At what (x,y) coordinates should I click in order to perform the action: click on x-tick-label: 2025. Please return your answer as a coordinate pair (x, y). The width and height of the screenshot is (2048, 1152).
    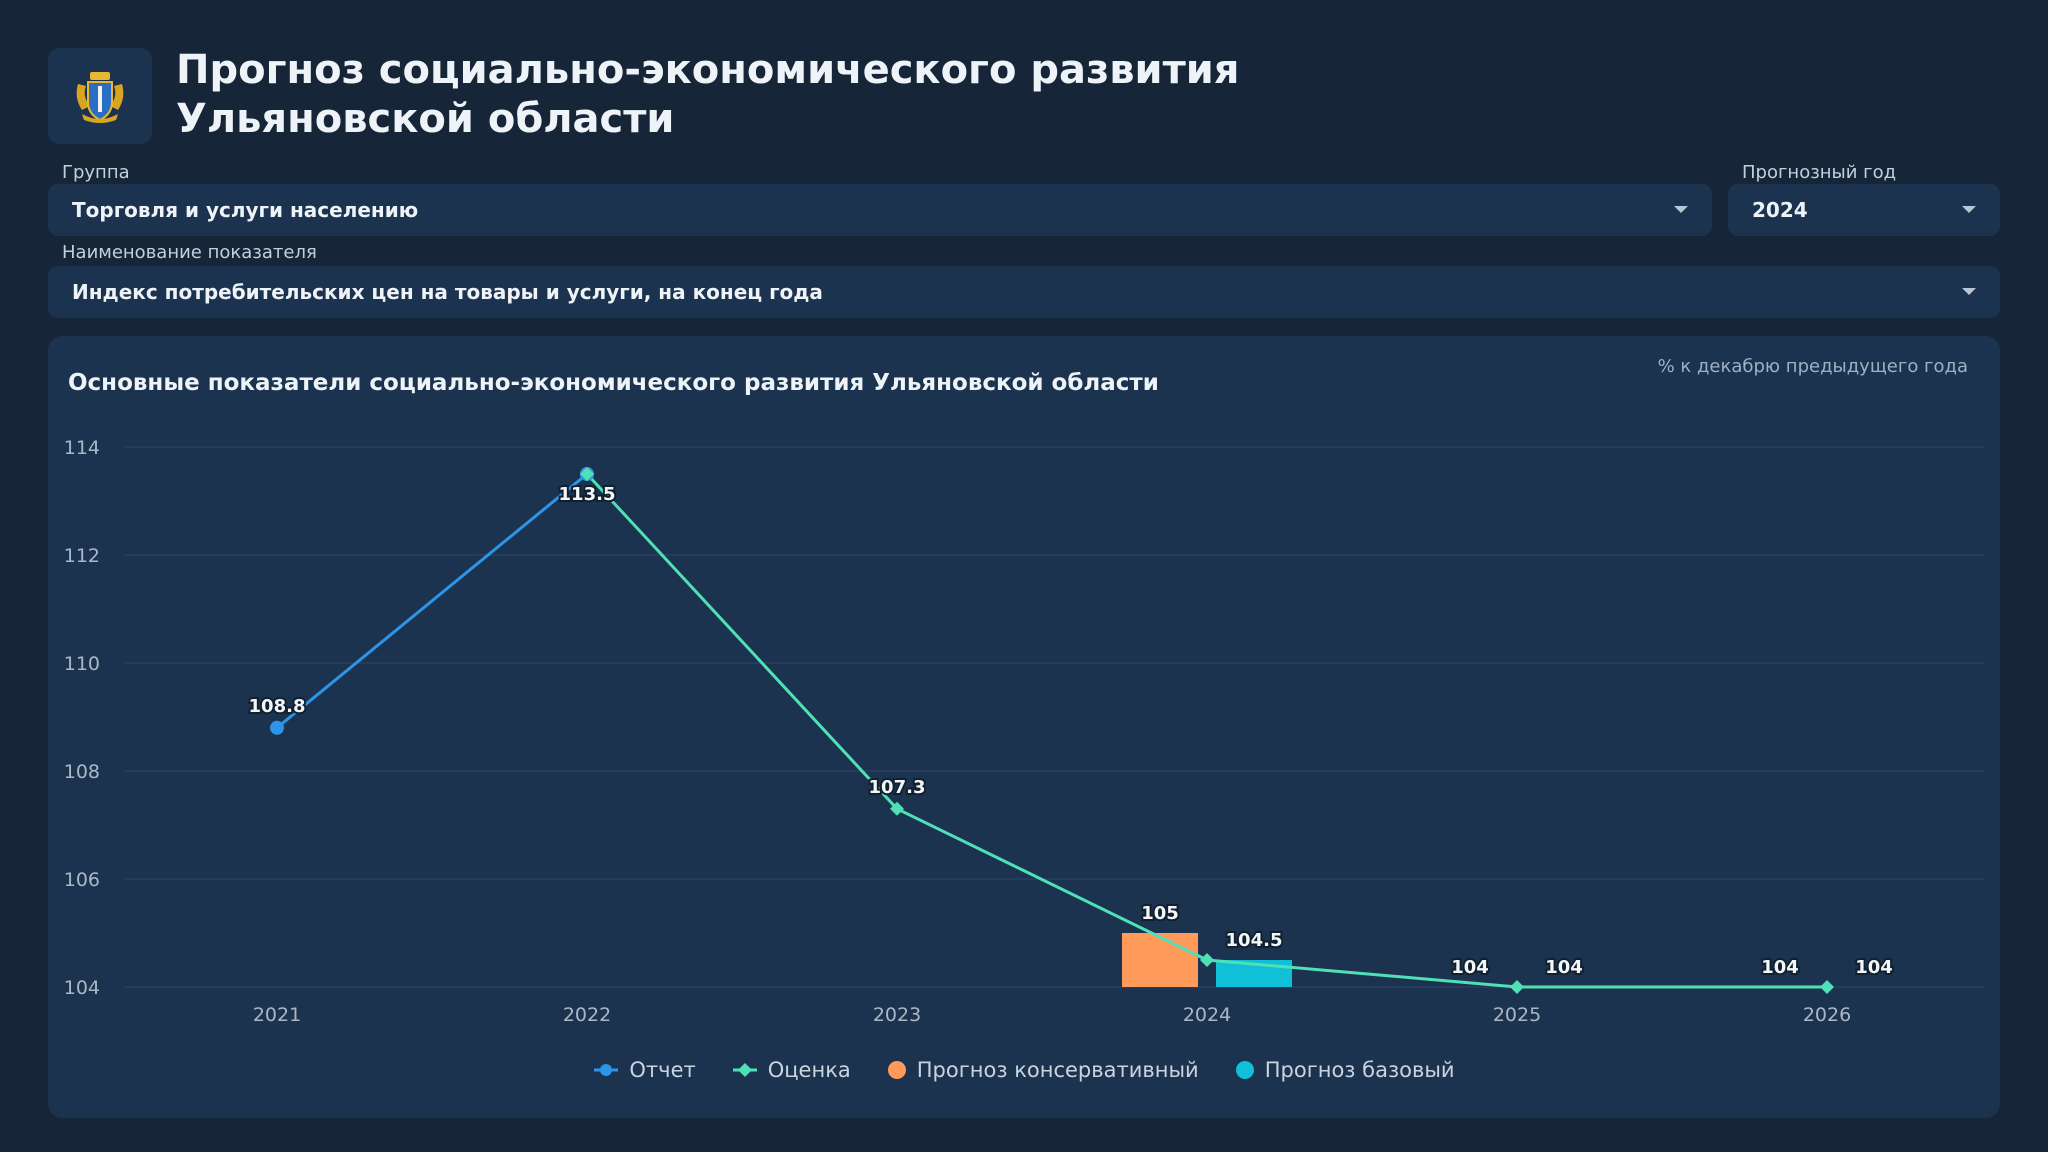
    Looking at the image, I should click on (1517, 1015).